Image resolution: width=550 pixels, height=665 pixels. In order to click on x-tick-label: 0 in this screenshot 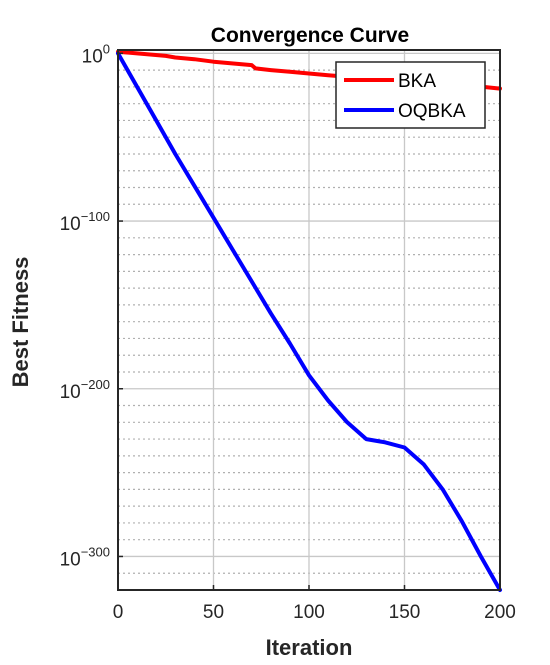, I will do `click(118, 612)`.